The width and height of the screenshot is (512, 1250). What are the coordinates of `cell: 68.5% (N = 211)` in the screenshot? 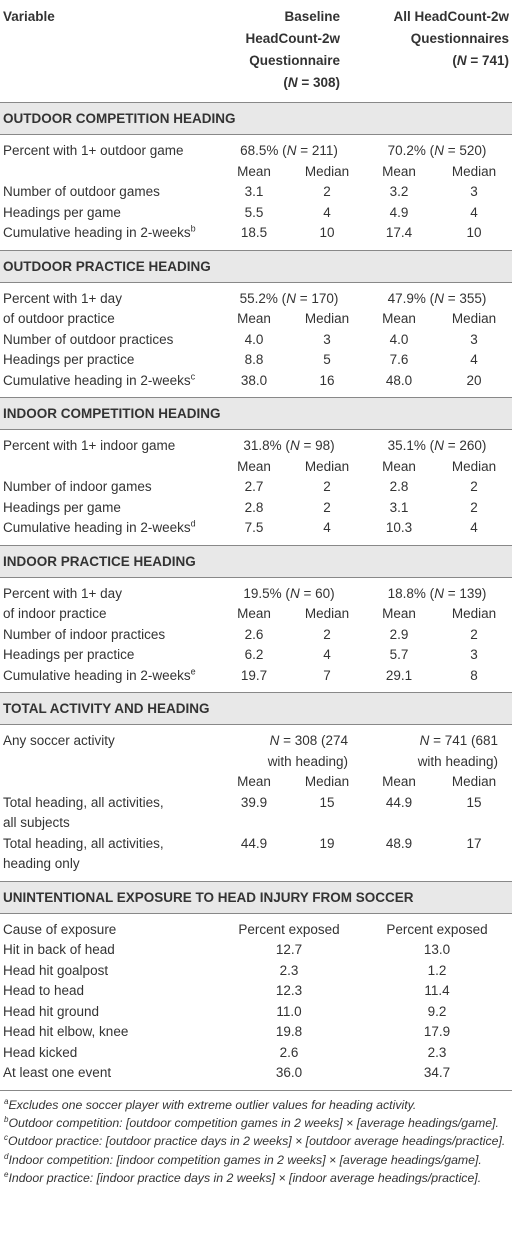 It's located at (289, 150).